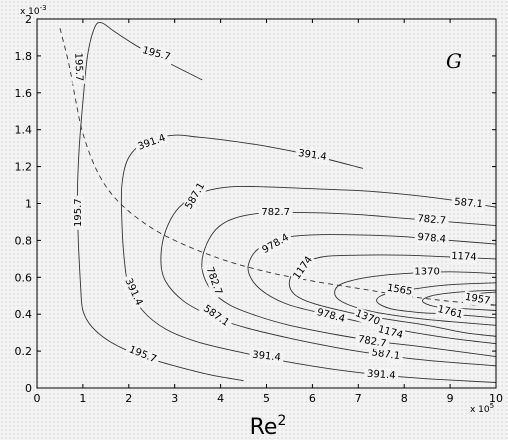 This screenshot has width=508, height=440. I want to click on x-tick-label: 1, so click(82, 398).